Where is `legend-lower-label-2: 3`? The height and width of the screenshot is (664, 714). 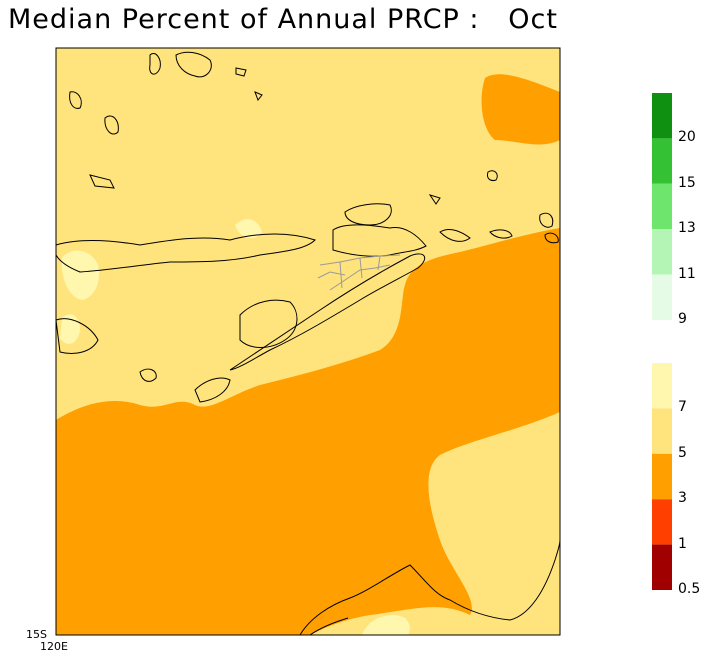
legend-lower-label-2: 3 is located at coordinates (682, 498).